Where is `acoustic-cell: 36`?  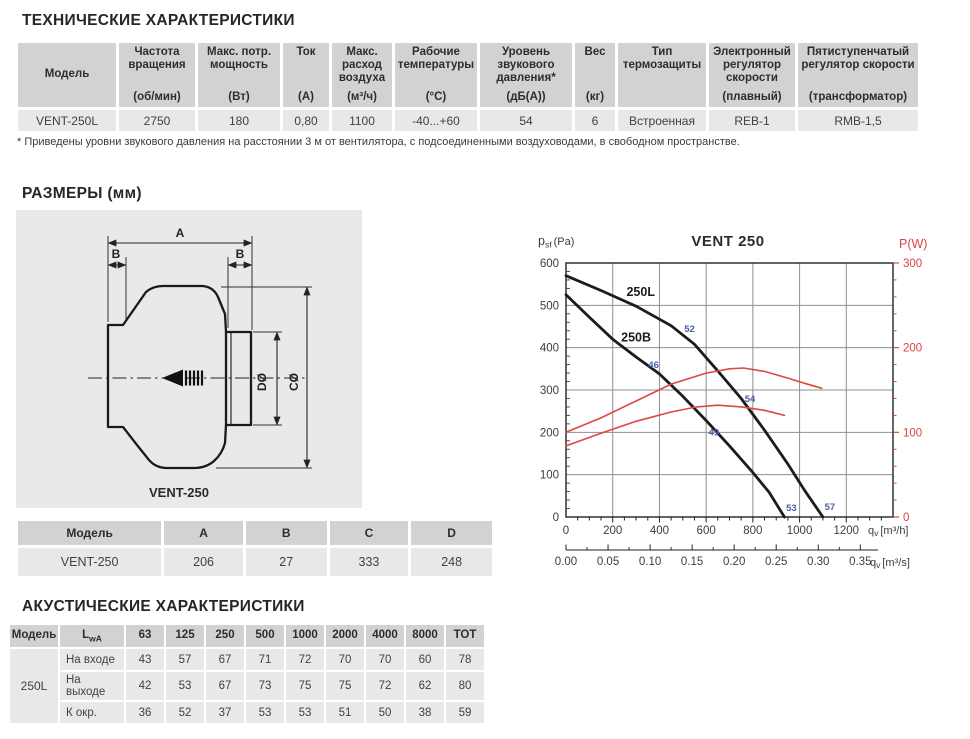 acoustic-cell: 36 is located at coordinates (145, 713).